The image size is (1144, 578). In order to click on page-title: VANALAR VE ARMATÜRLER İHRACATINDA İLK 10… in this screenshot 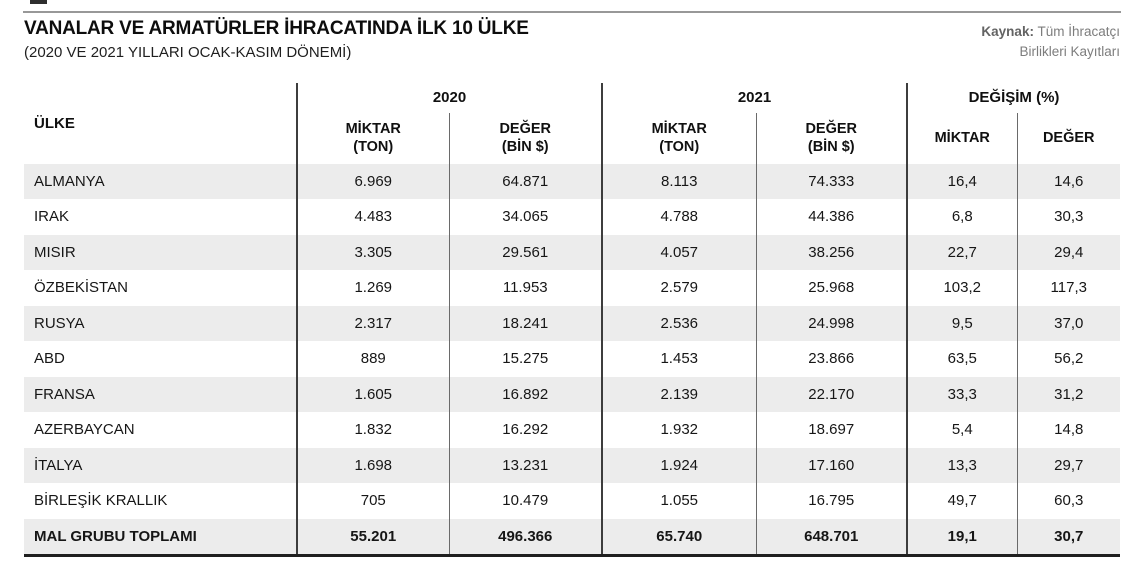, I will do `click(276, 28)`.